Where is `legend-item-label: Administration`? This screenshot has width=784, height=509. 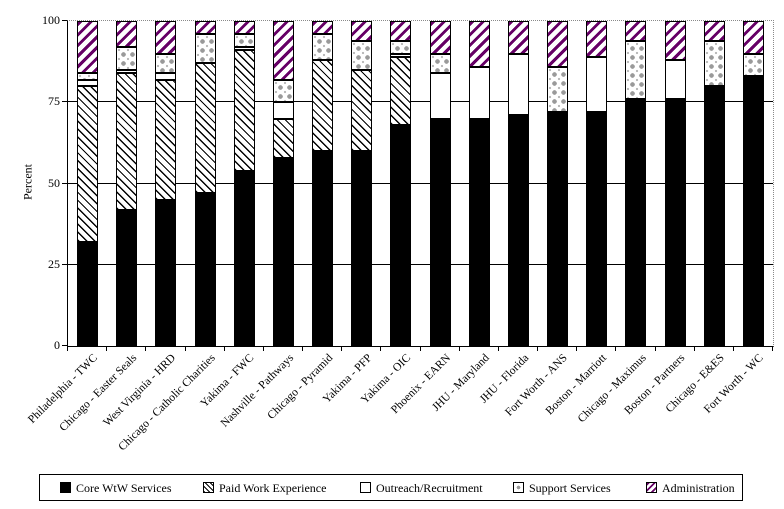
legend-item-label: Administration is located at coordinates (698, 487).